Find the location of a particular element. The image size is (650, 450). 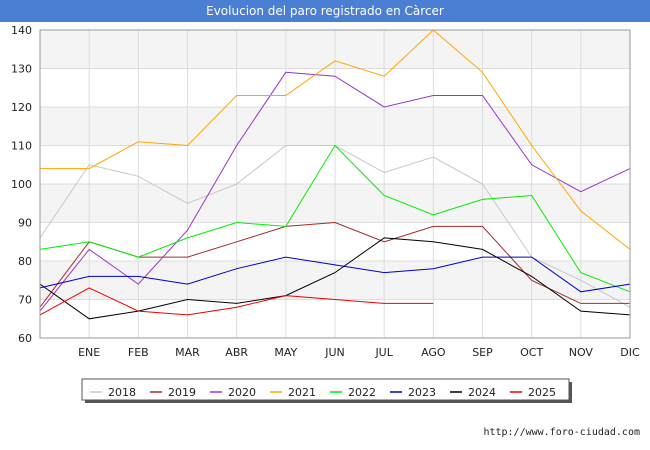

legend-label-2021: 2021 is located at coordinates (302, 392).